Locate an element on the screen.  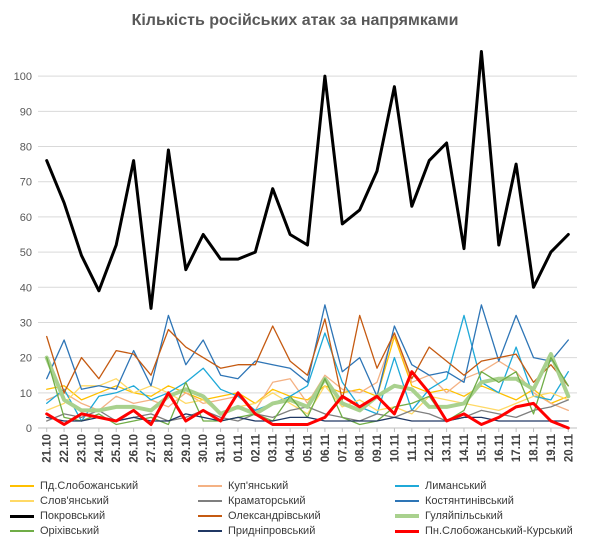
legend-item: Пн.Слобожанський-Курський is located at coordinates (484, 531).